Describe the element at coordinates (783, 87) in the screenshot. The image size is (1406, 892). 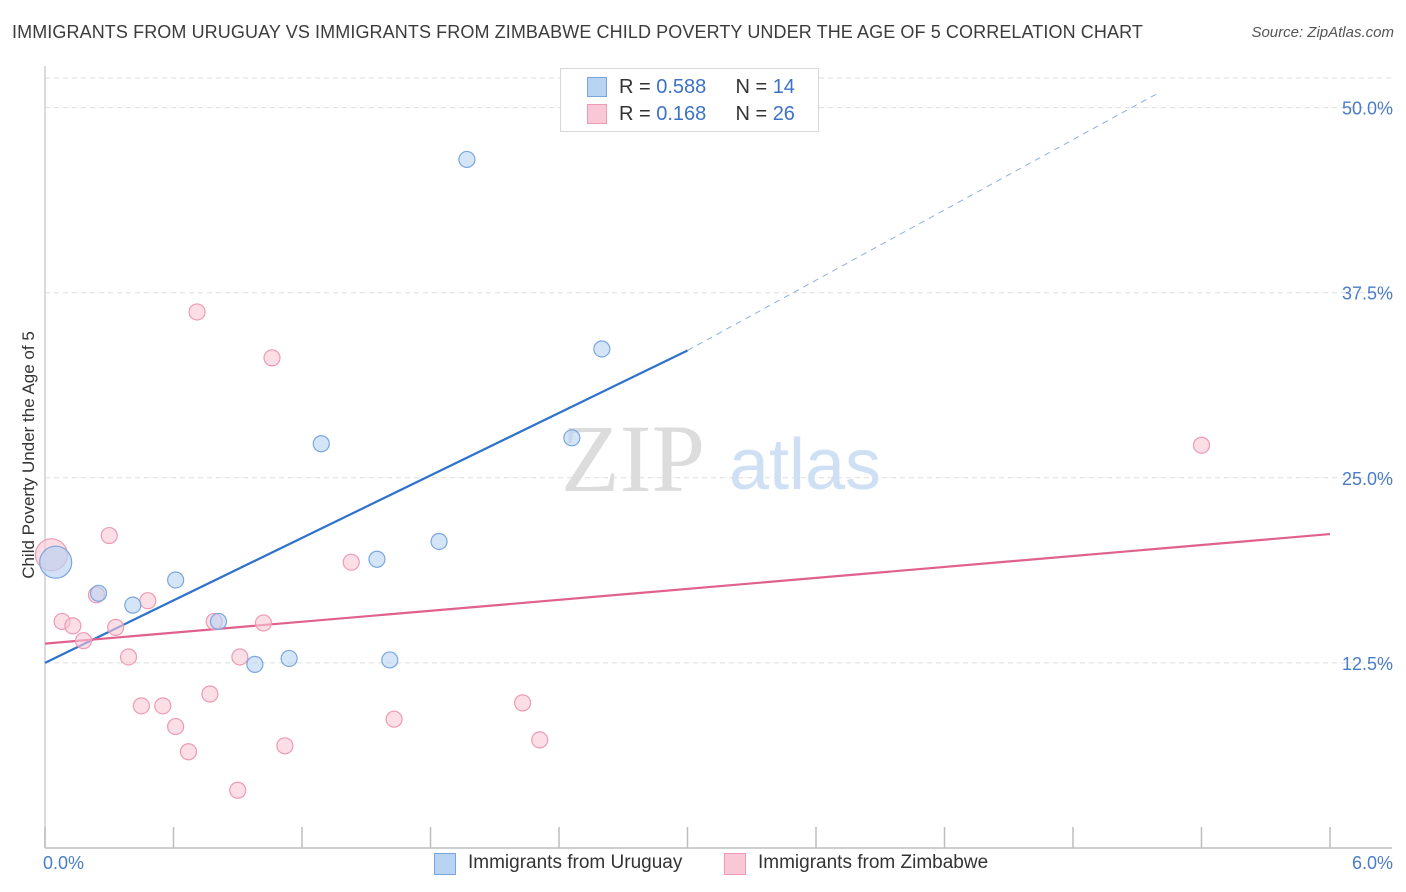
I see `uruguay-n-value: 14` at that location.